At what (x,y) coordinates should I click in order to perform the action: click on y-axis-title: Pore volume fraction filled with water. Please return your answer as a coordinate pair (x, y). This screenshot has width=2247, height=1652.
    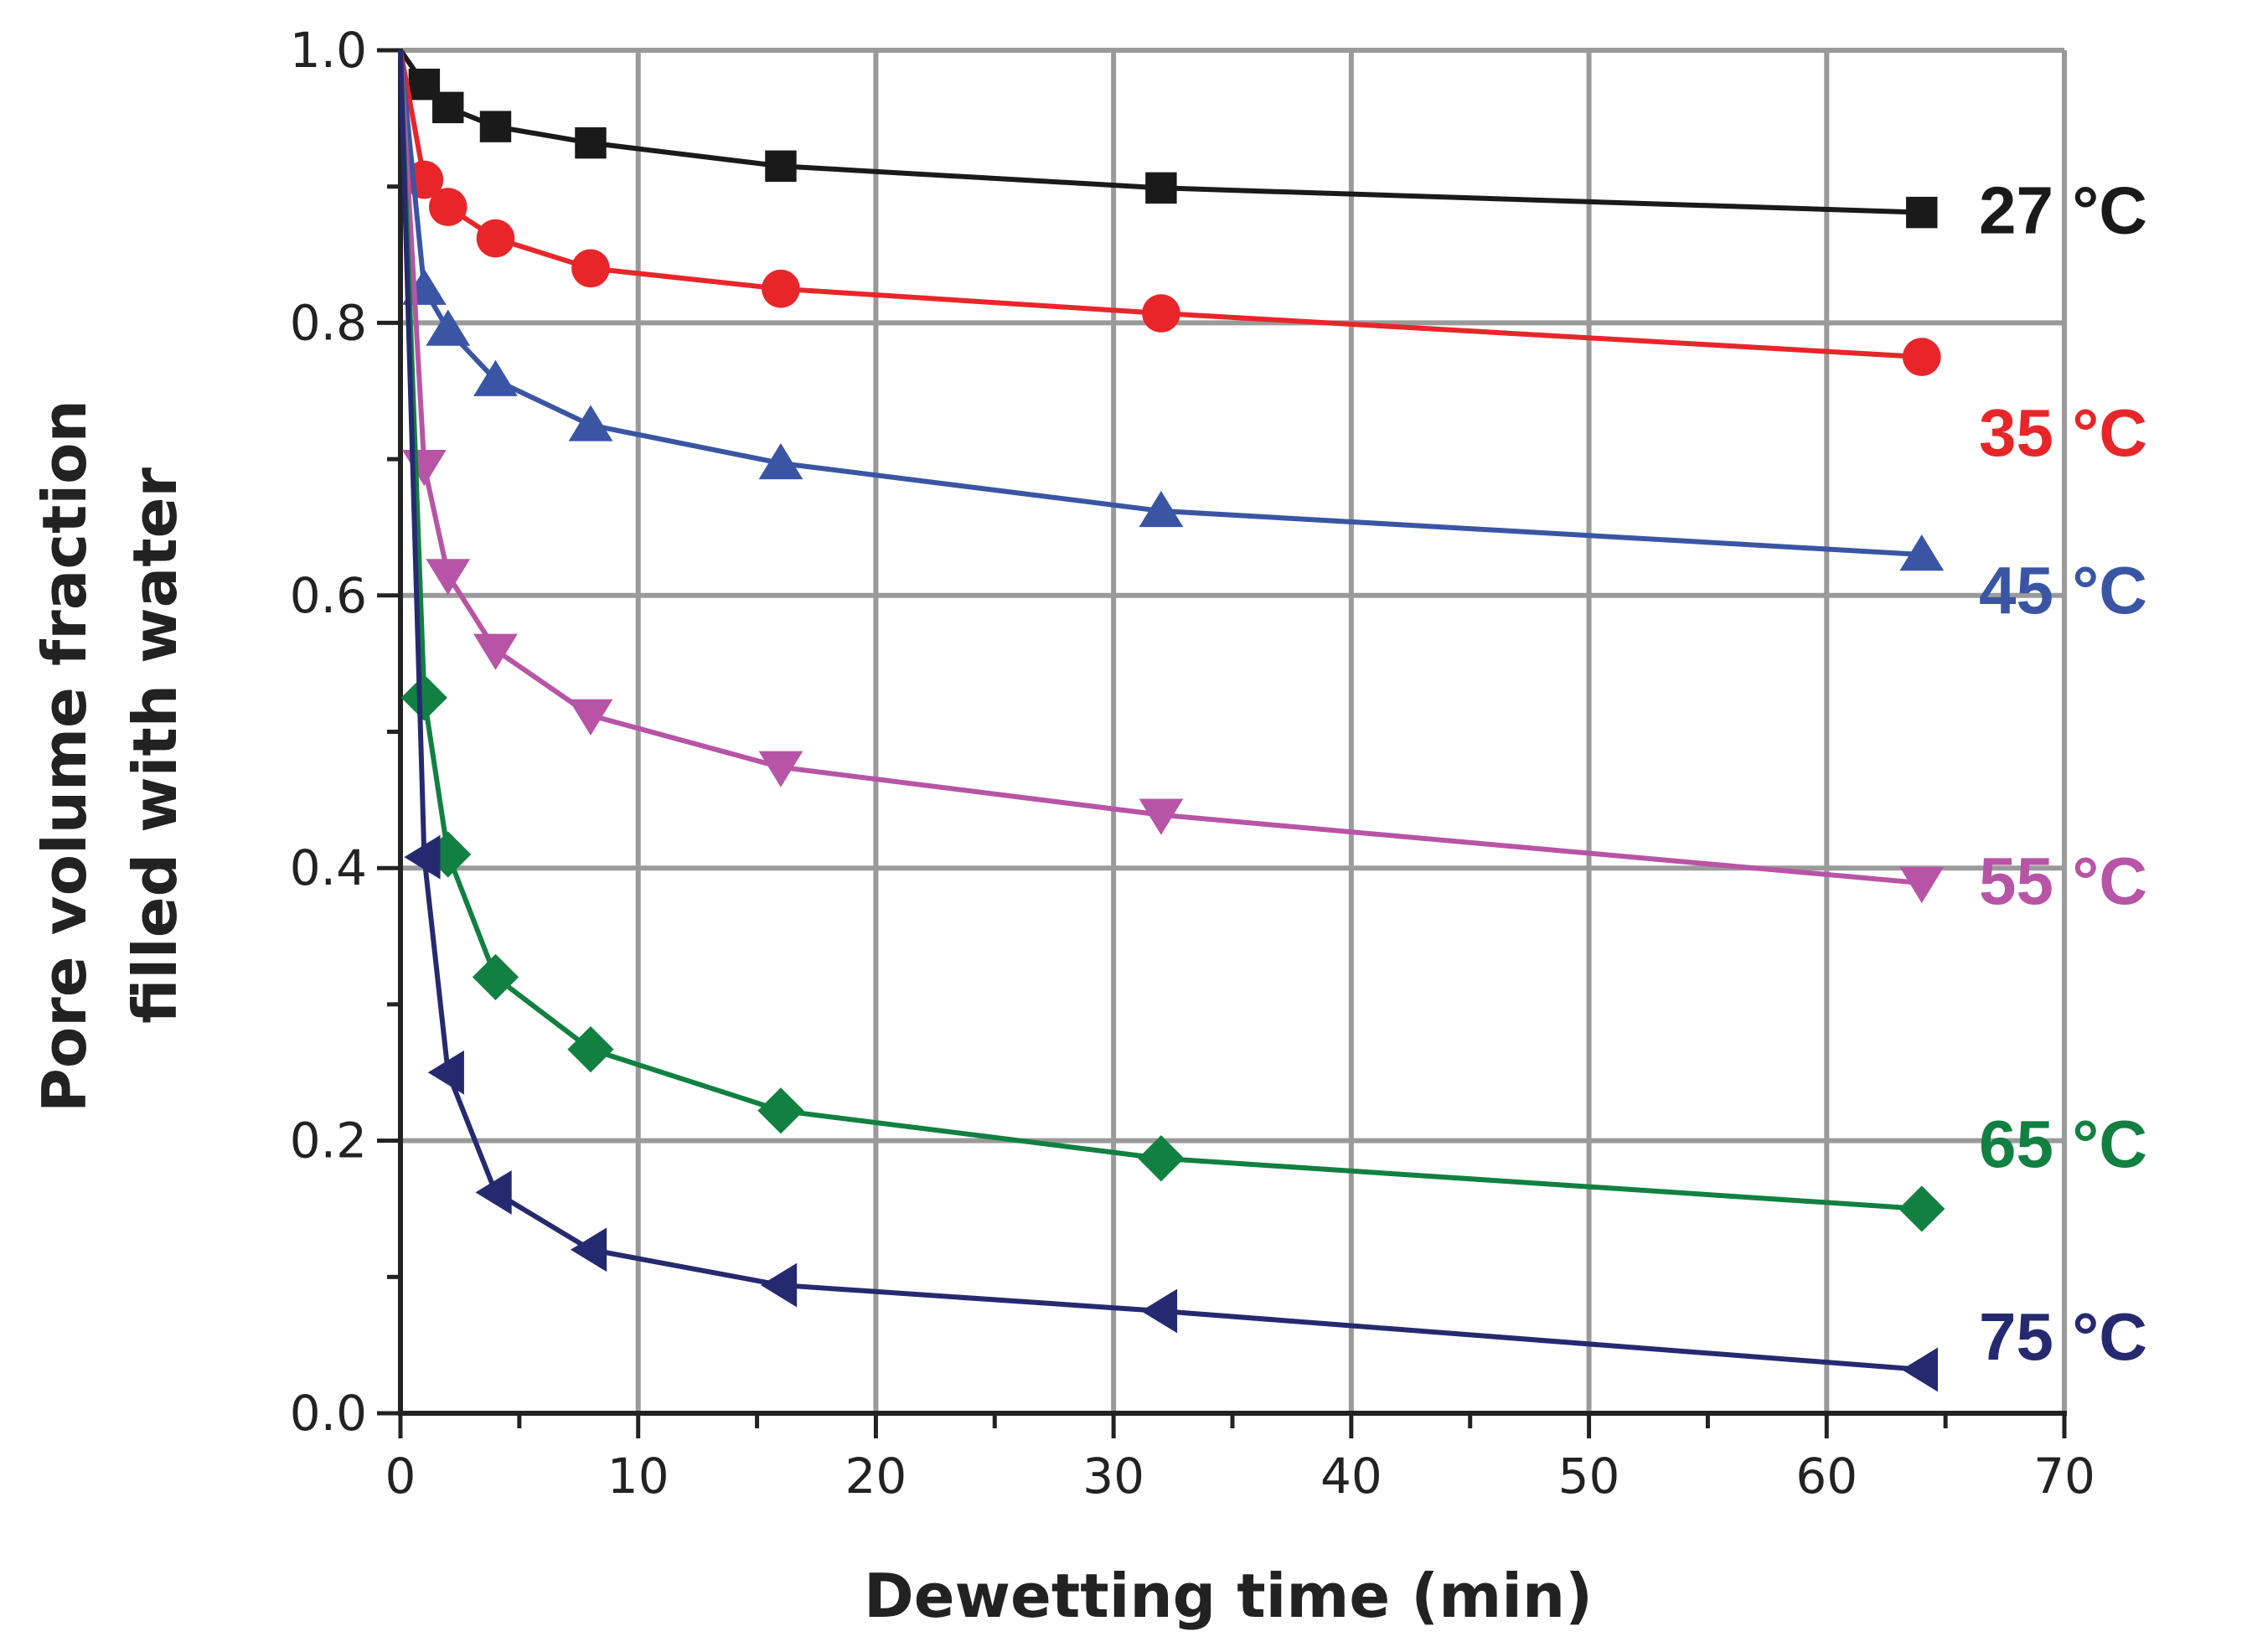
    Looking at the image, I should click on (110, 746).